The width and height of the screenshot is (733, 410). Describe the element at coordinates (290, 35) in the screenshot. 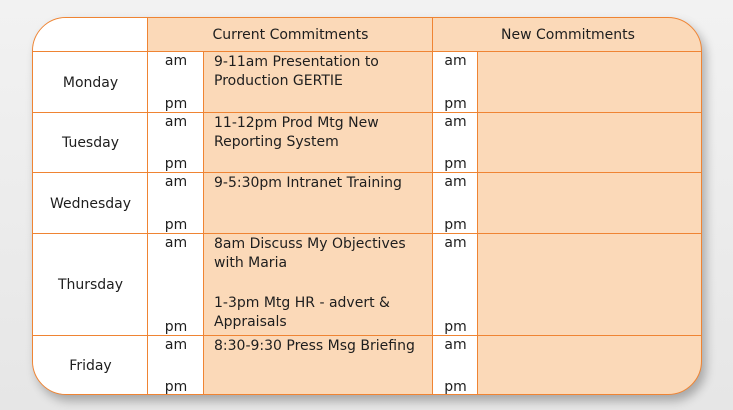

I see `header-current-commitments: Current Commitments` at that location.